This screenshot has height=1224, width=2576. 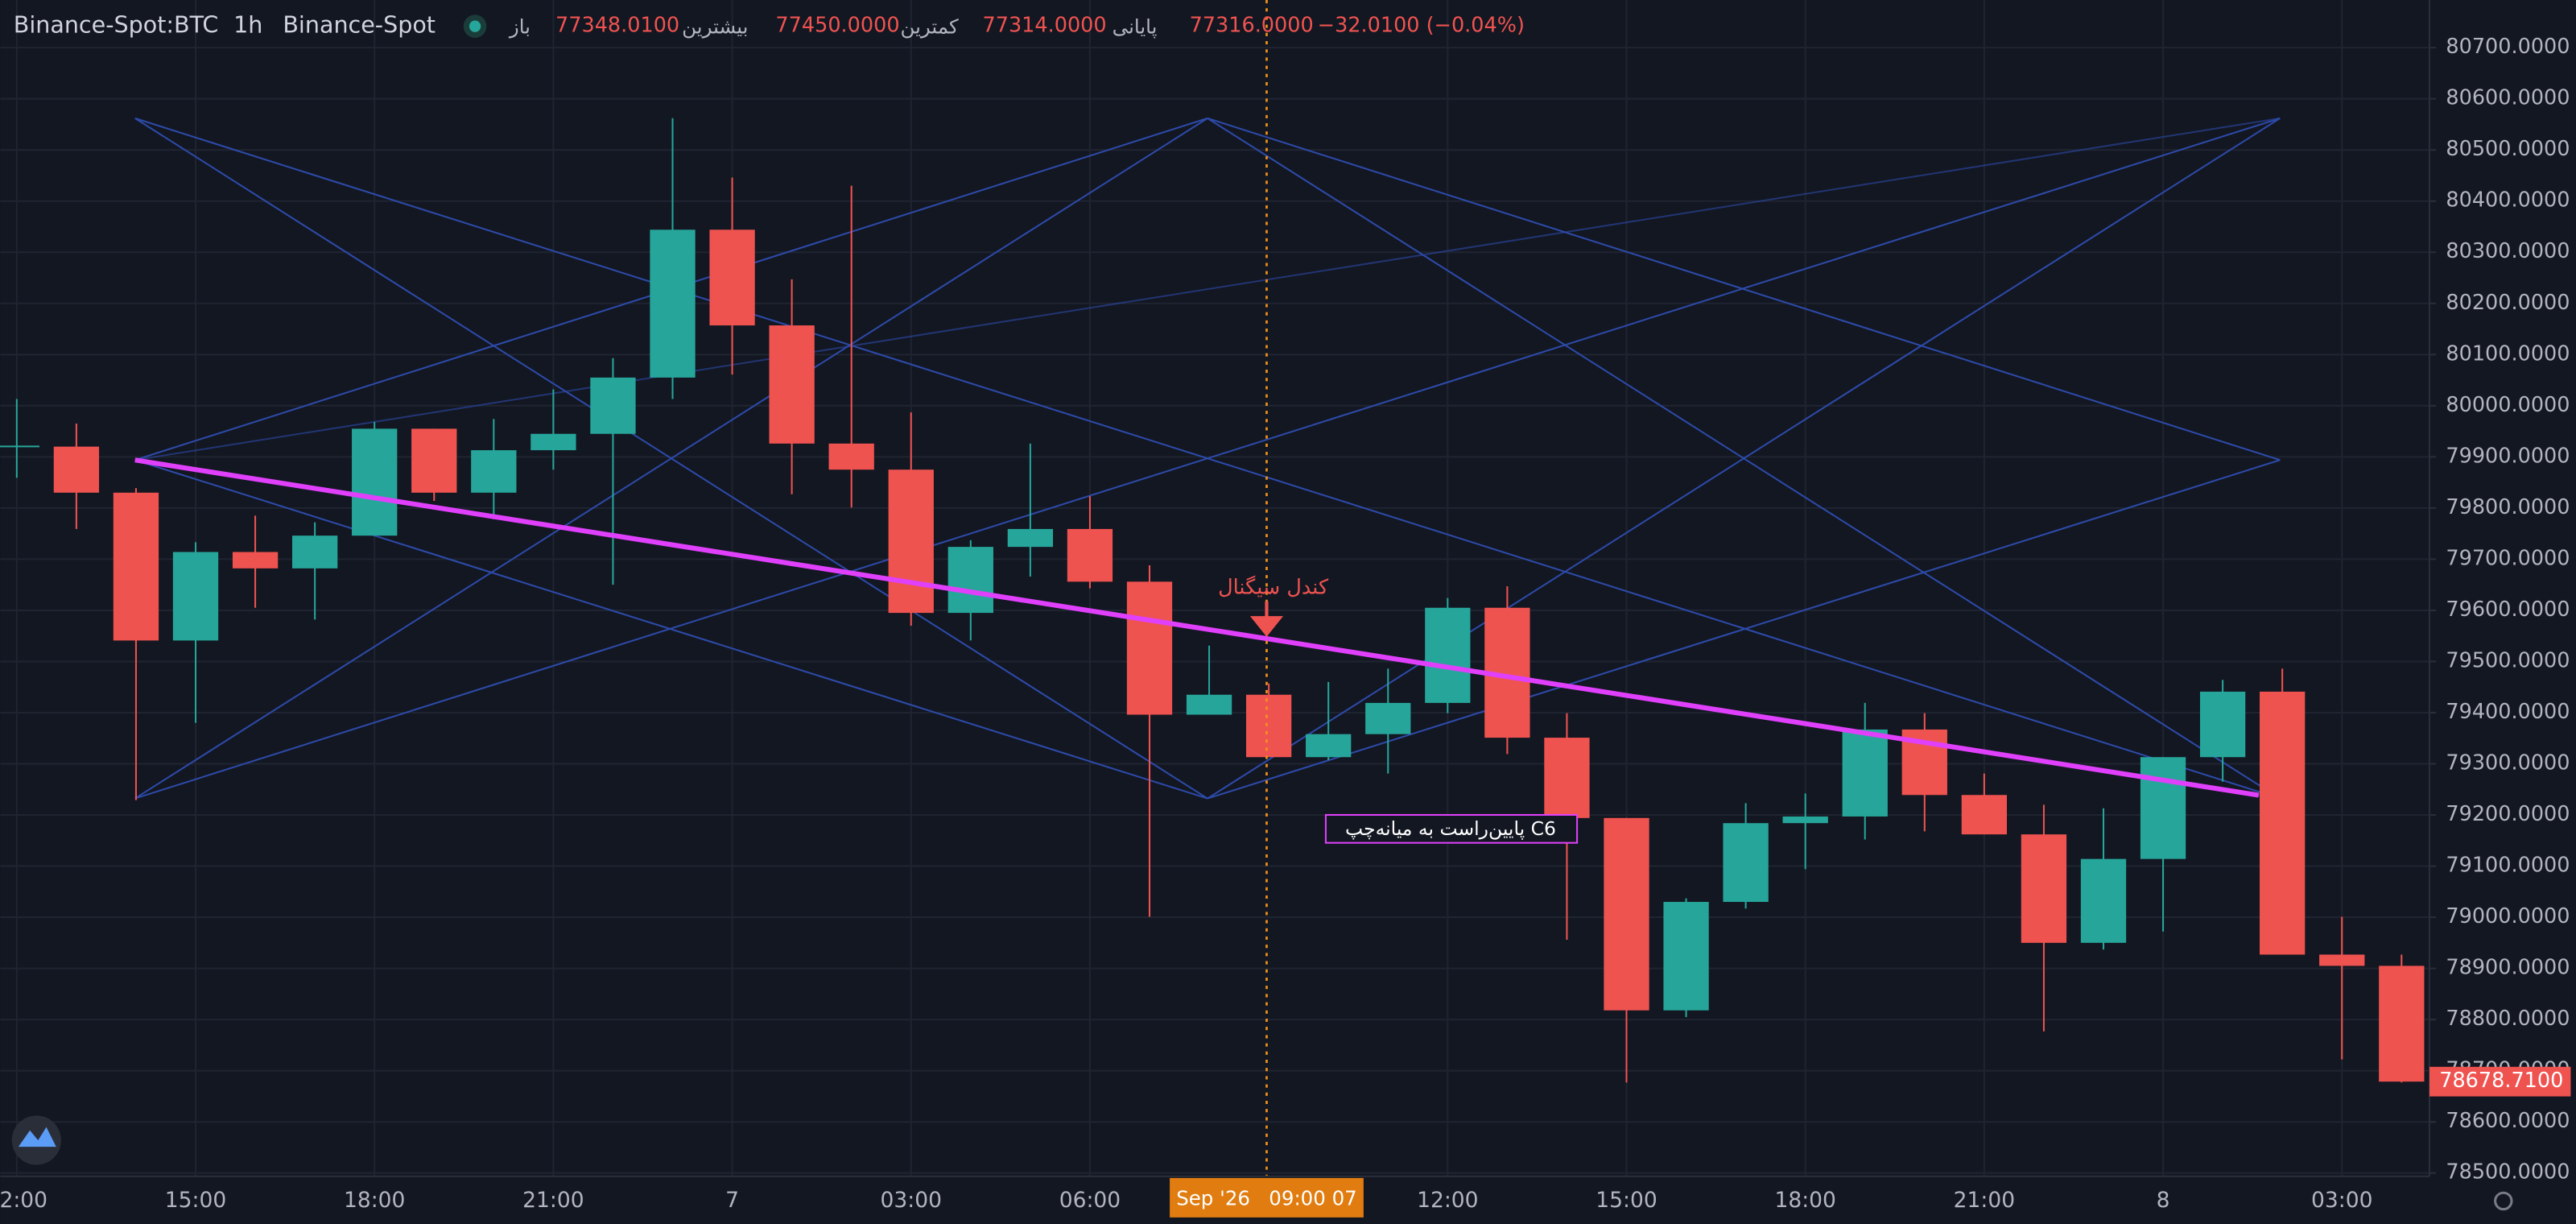 I want to click on y-tick-label: 78500.0000, so click(x=2508, y=1172).